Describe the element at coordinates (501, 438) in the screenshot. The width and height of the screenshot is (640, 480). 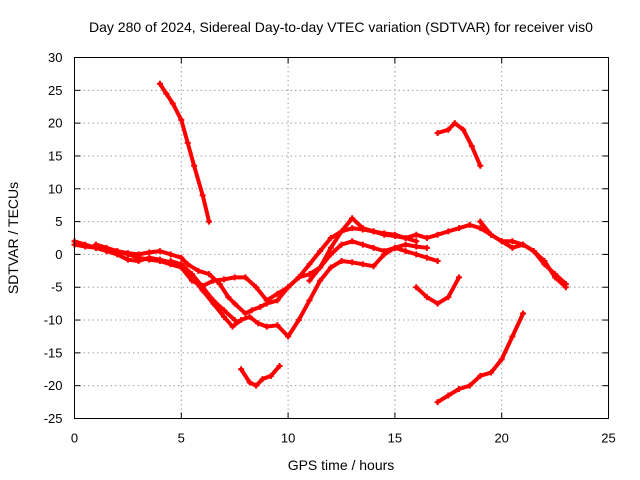
I see `x-tick-label: 20` at that location.